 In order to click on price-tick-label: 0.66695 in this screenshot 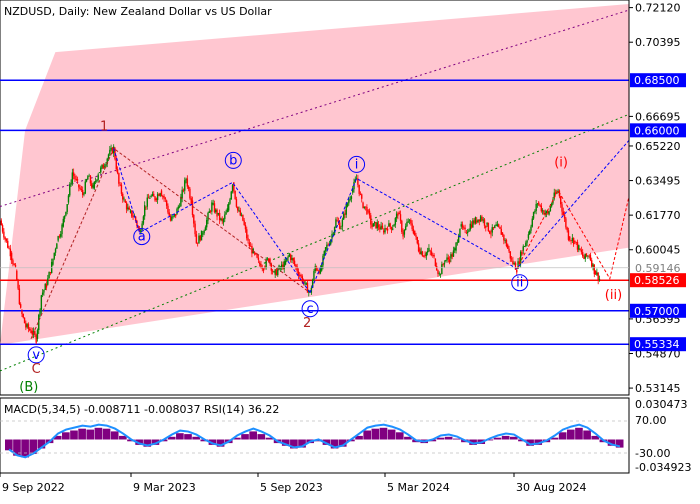, I will do `click(658, 116)`.